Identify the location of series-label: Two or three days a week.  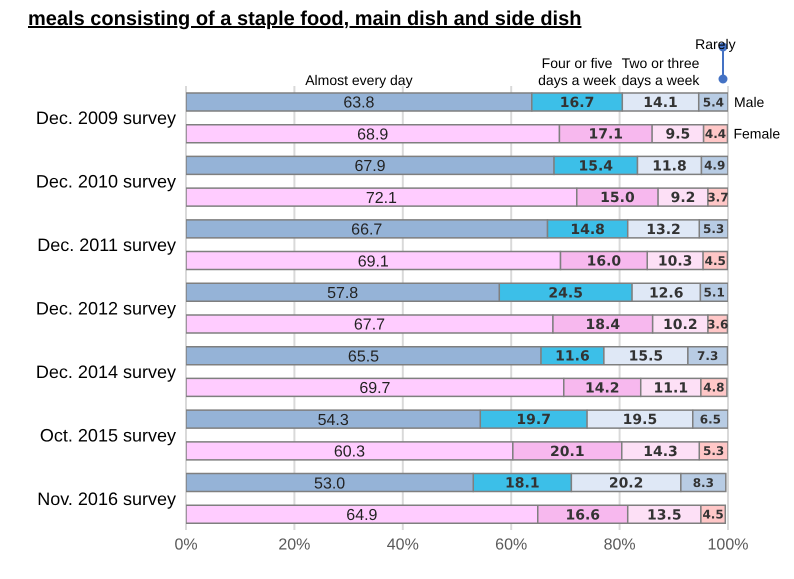
(661, 71).